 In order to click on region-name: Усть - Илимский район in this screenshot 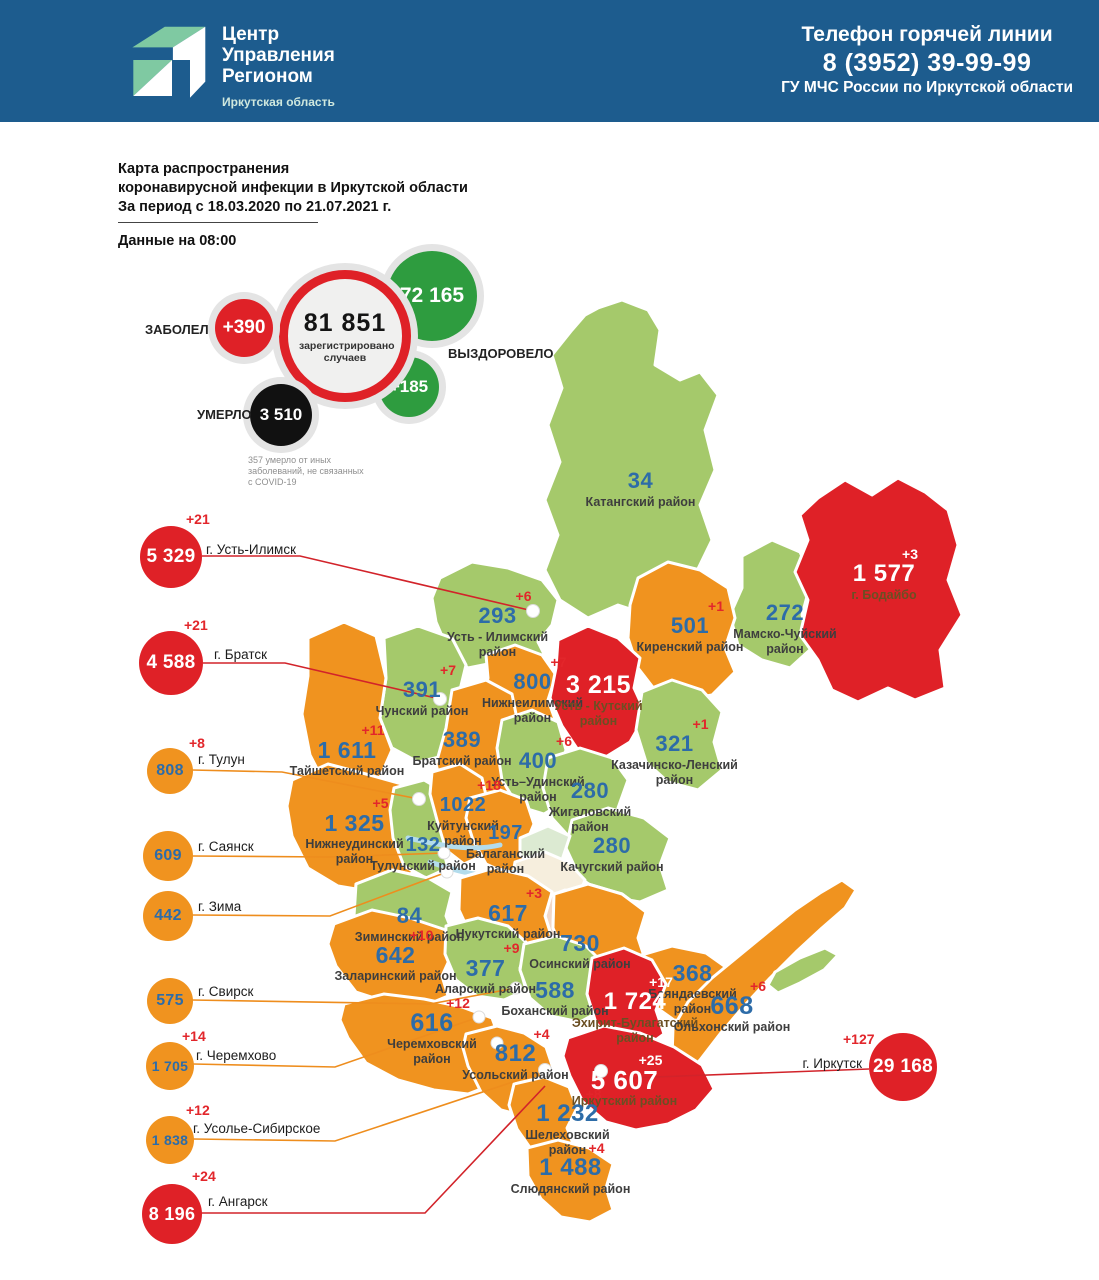, I will do `click(497, 644)`.